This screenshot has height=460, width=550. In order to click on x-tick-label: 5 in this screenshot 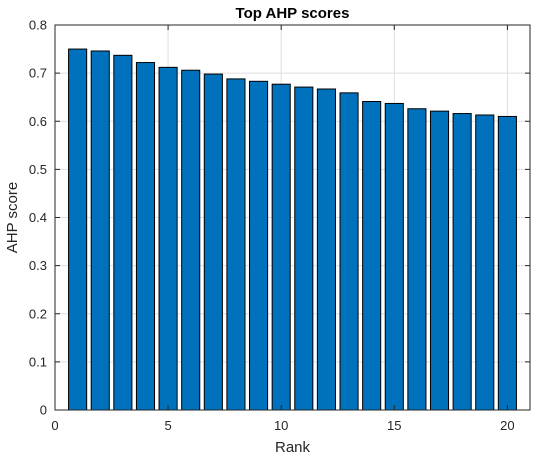, I will do `click(167, 425)`.